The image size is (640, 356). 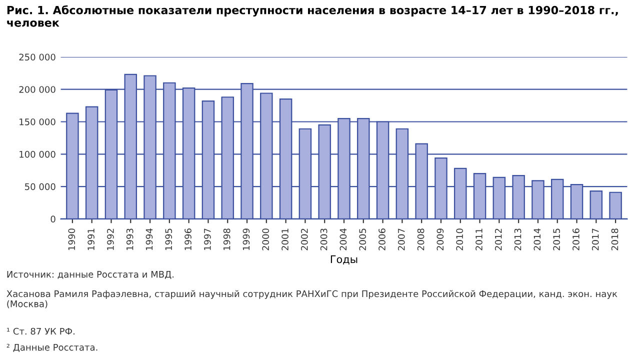 What do you see at coordinates (110, 239) in the screenshot?
I see `x-tick-label: 1992` at bounding box center [110, 239].